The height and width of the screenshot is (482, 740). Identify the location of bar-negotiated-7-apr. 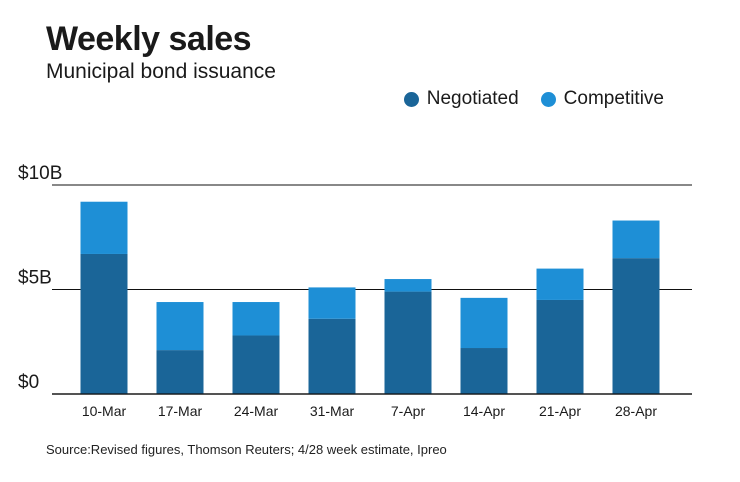
(408, 342).